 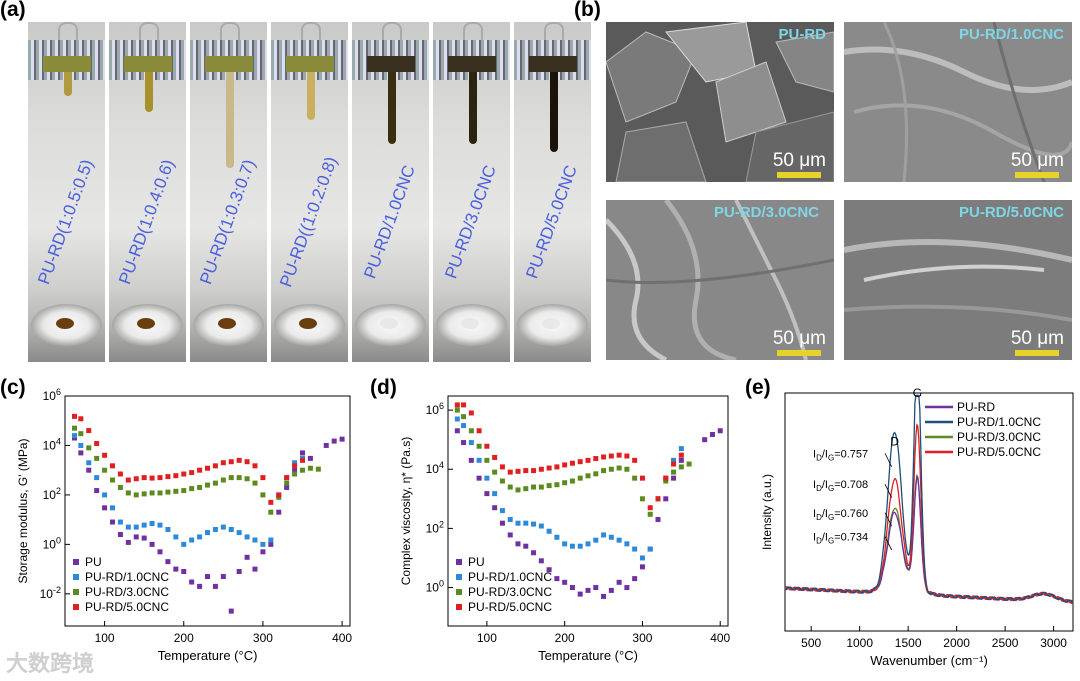 I want to click on binder-clip-icon, so click(x=230, y=33).